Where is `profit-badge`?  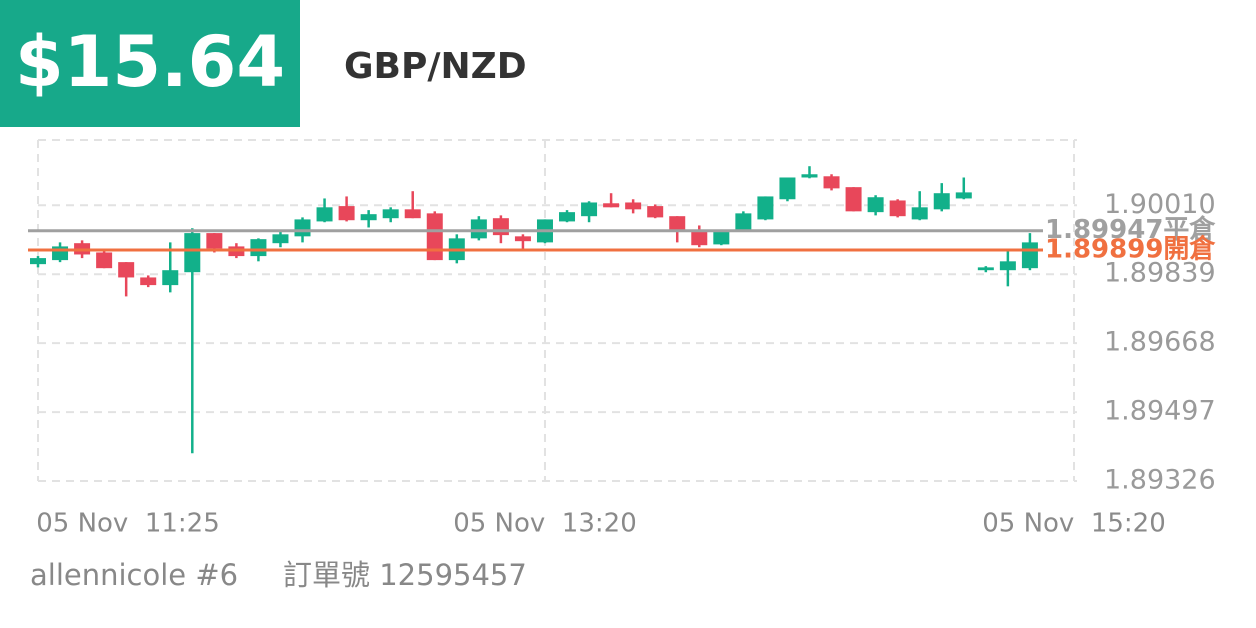
profit-badge is located at coordinates (150, 63).